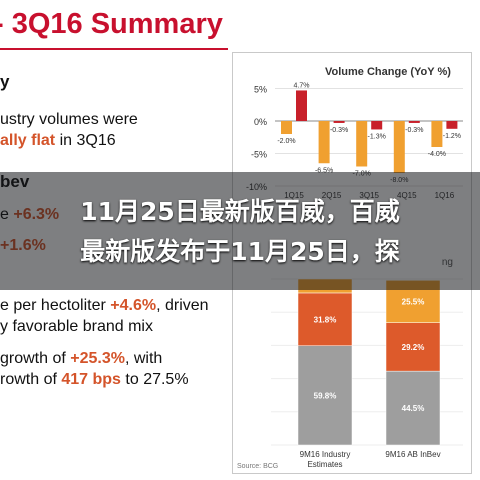  I want to click on highlight-value: +25.3%, so click(97, 358).